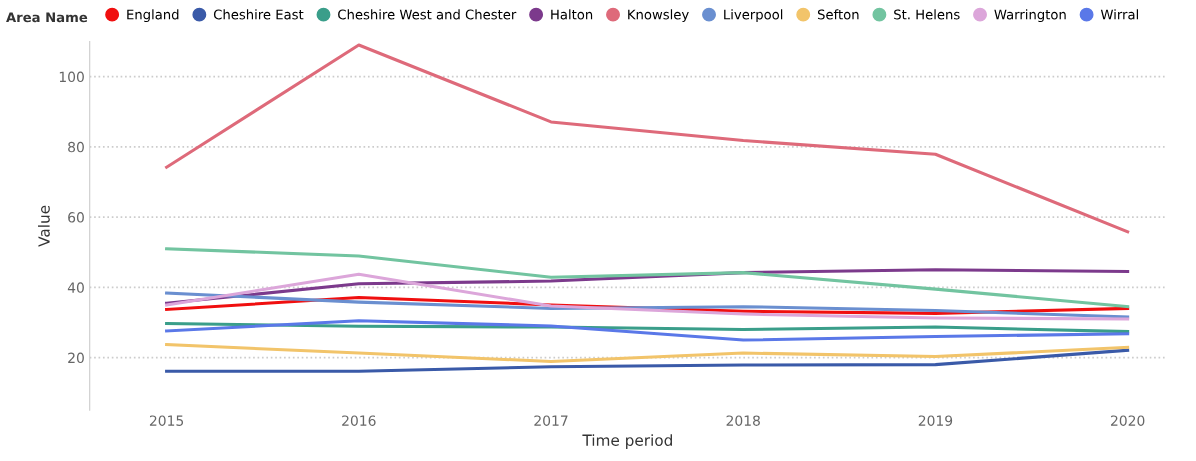 This screenshot has height=461, width=1196. What do you see at coordinates (75, 287) in the screenshot?
I see `y-tick-label: 40` at bounding box center [75, 287].